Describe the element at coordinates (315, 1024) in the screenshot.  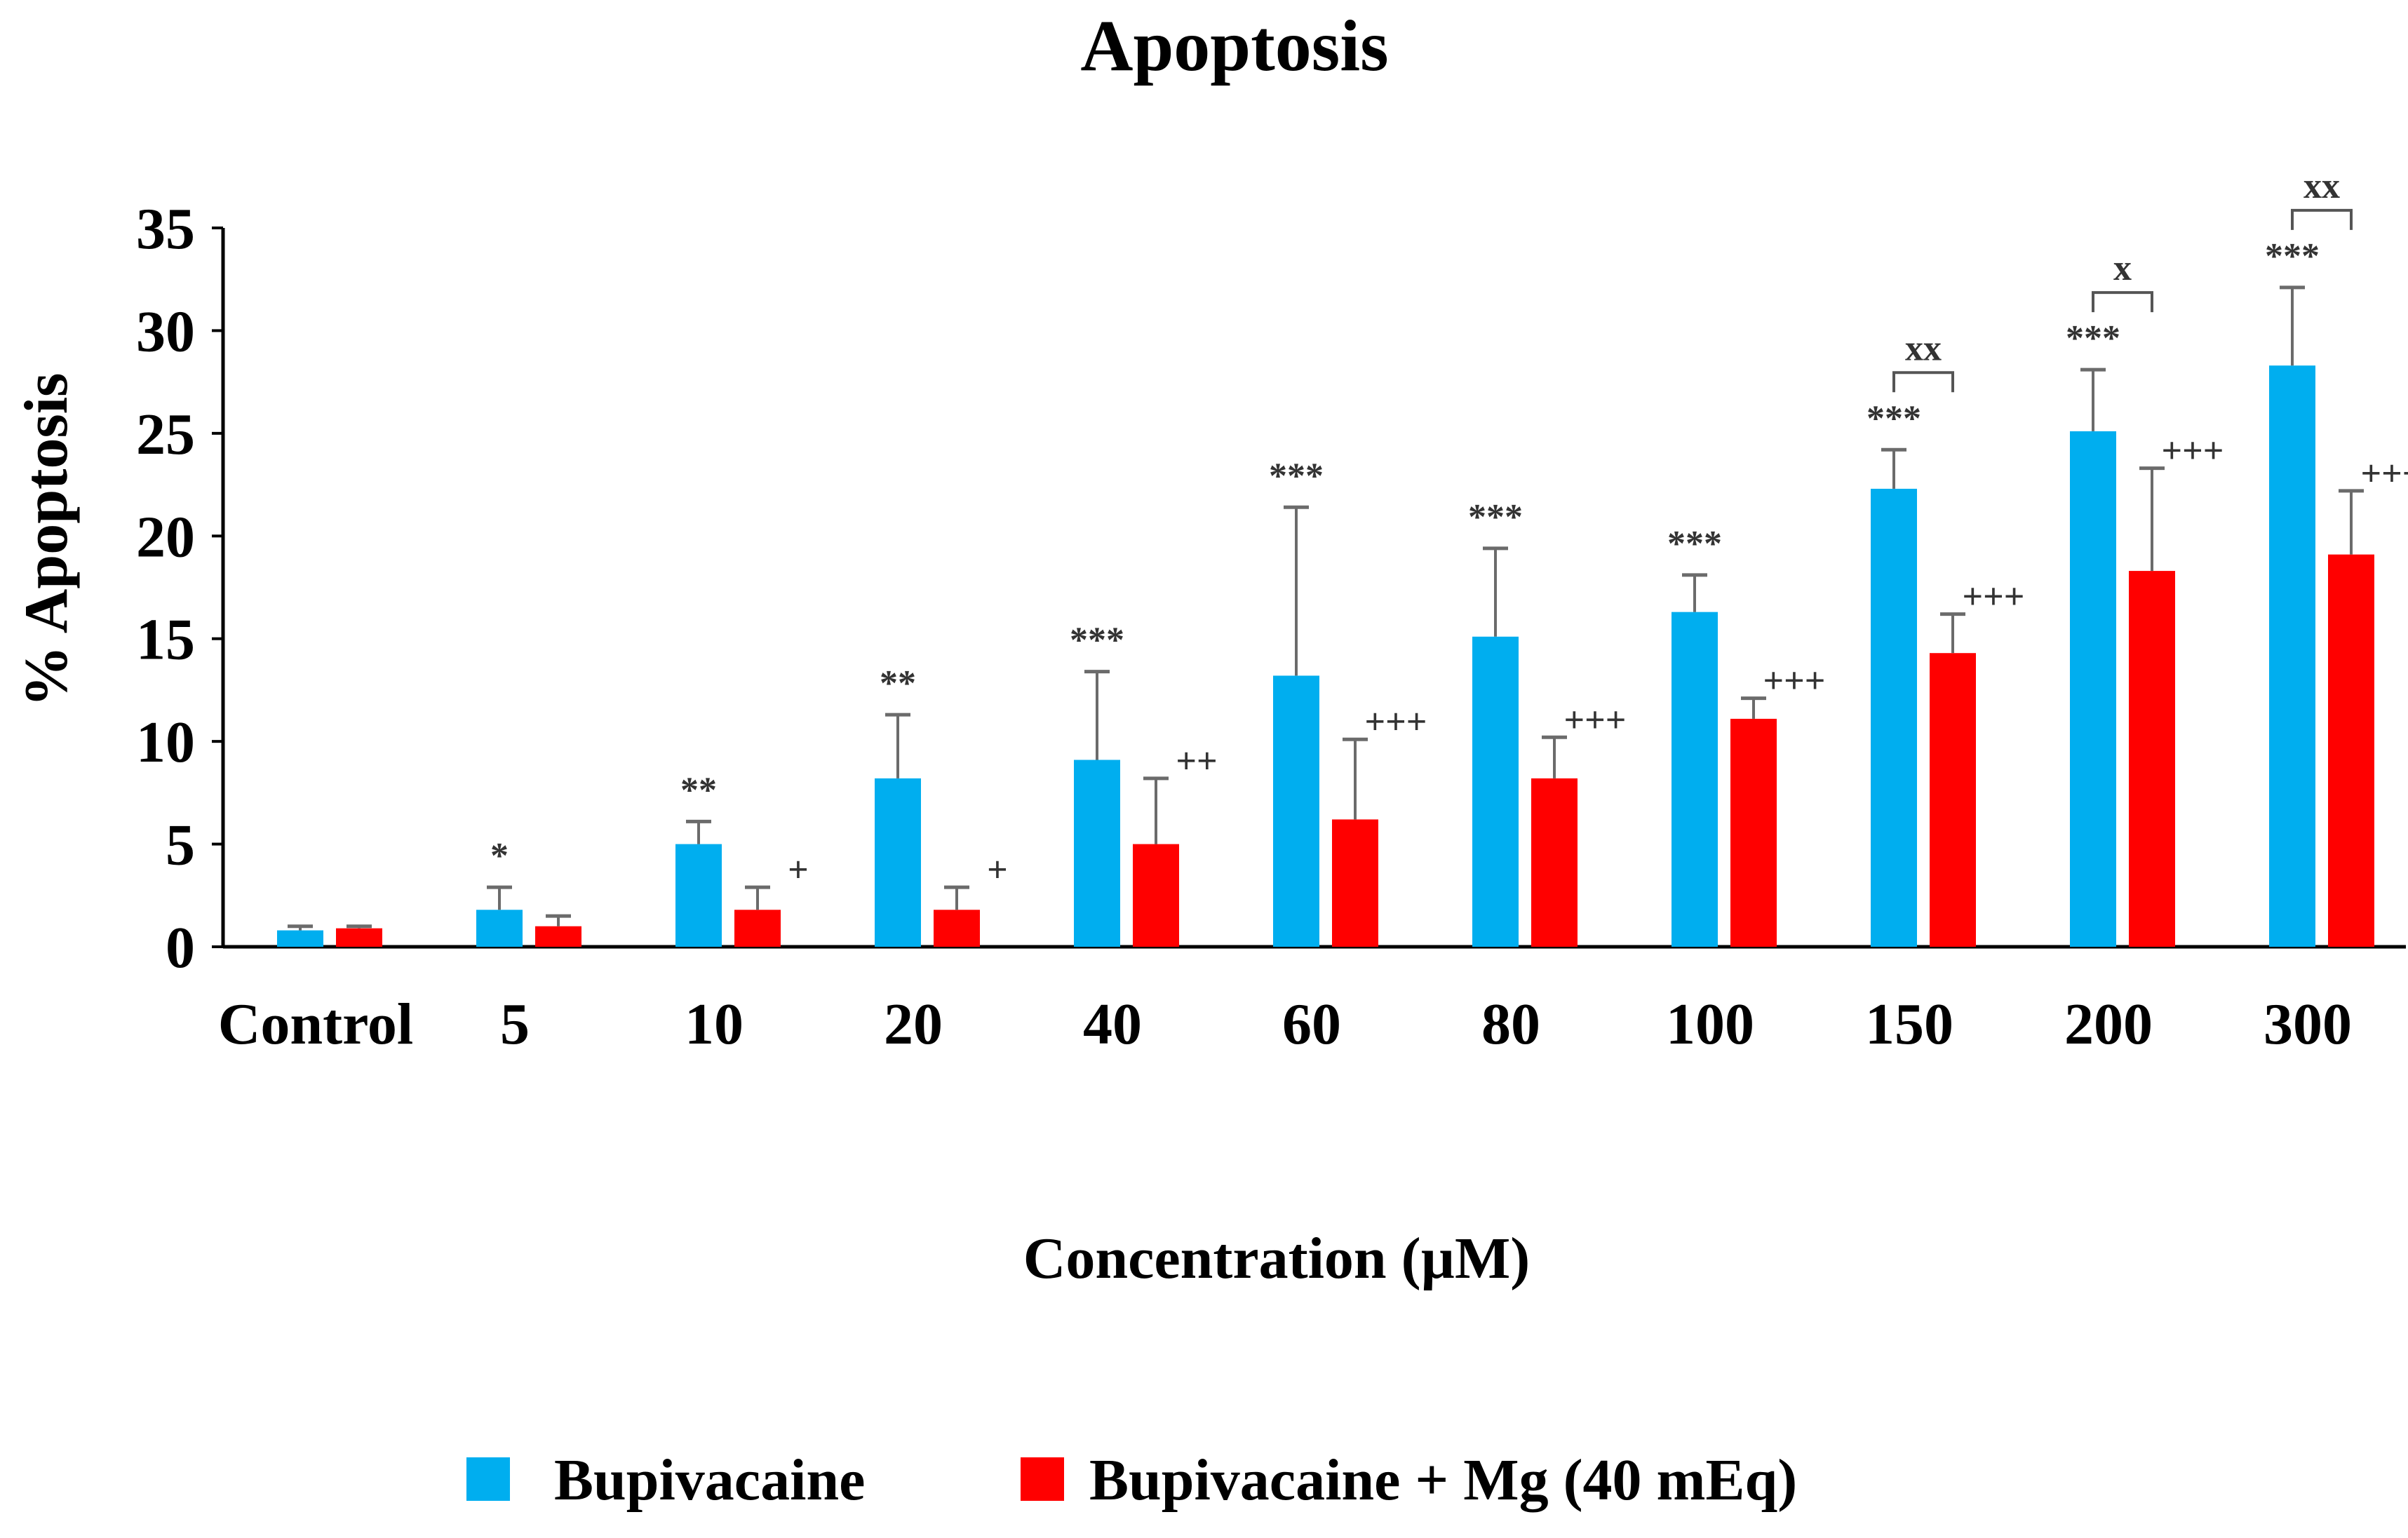
I see `x-tick-label: Control` at that location.